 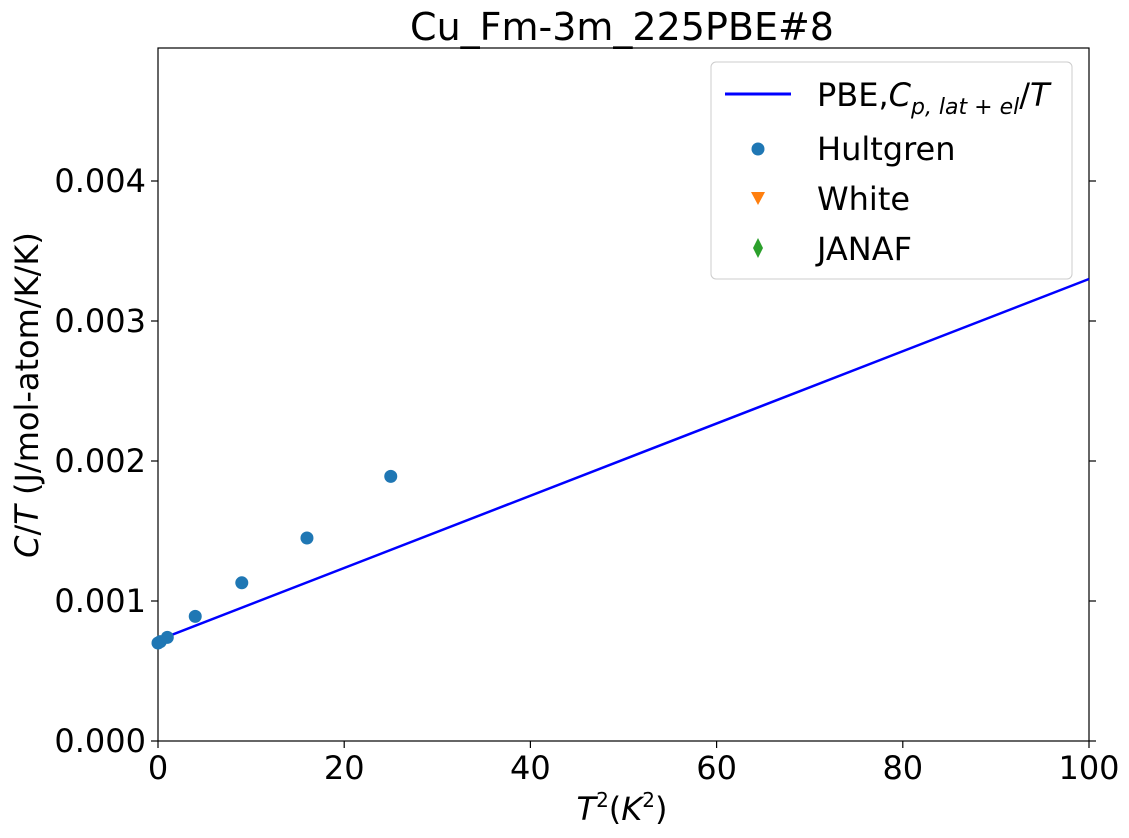 I want to click on y-tick-label: 0.001, so click(x=100, y=601).